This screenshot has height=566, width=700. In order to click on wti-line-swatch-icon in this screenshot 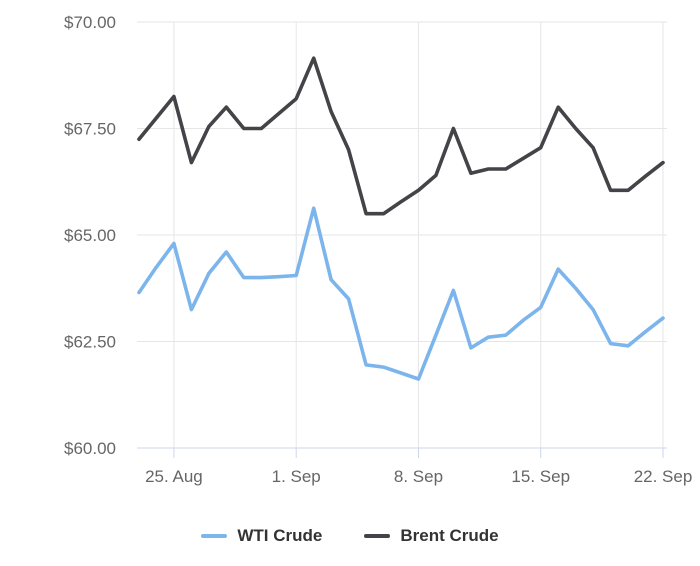, I will do `click(214, 536)`.